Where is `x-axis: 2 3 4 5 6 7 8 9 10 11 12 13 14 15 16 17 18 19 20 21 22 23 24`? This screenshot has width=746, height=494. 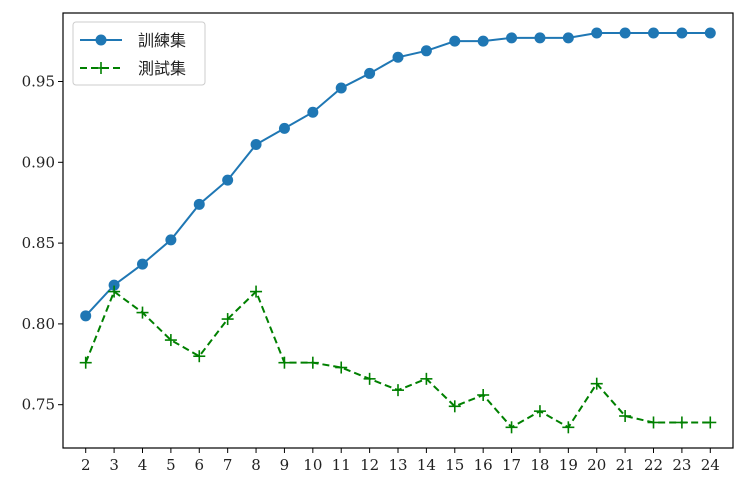 x-axis: 2 3 4 5 6 7 8 9 10 11 12 13 14 15 16 17 18 19 20 21 22 23 24 is located at coordinates (400, 461).